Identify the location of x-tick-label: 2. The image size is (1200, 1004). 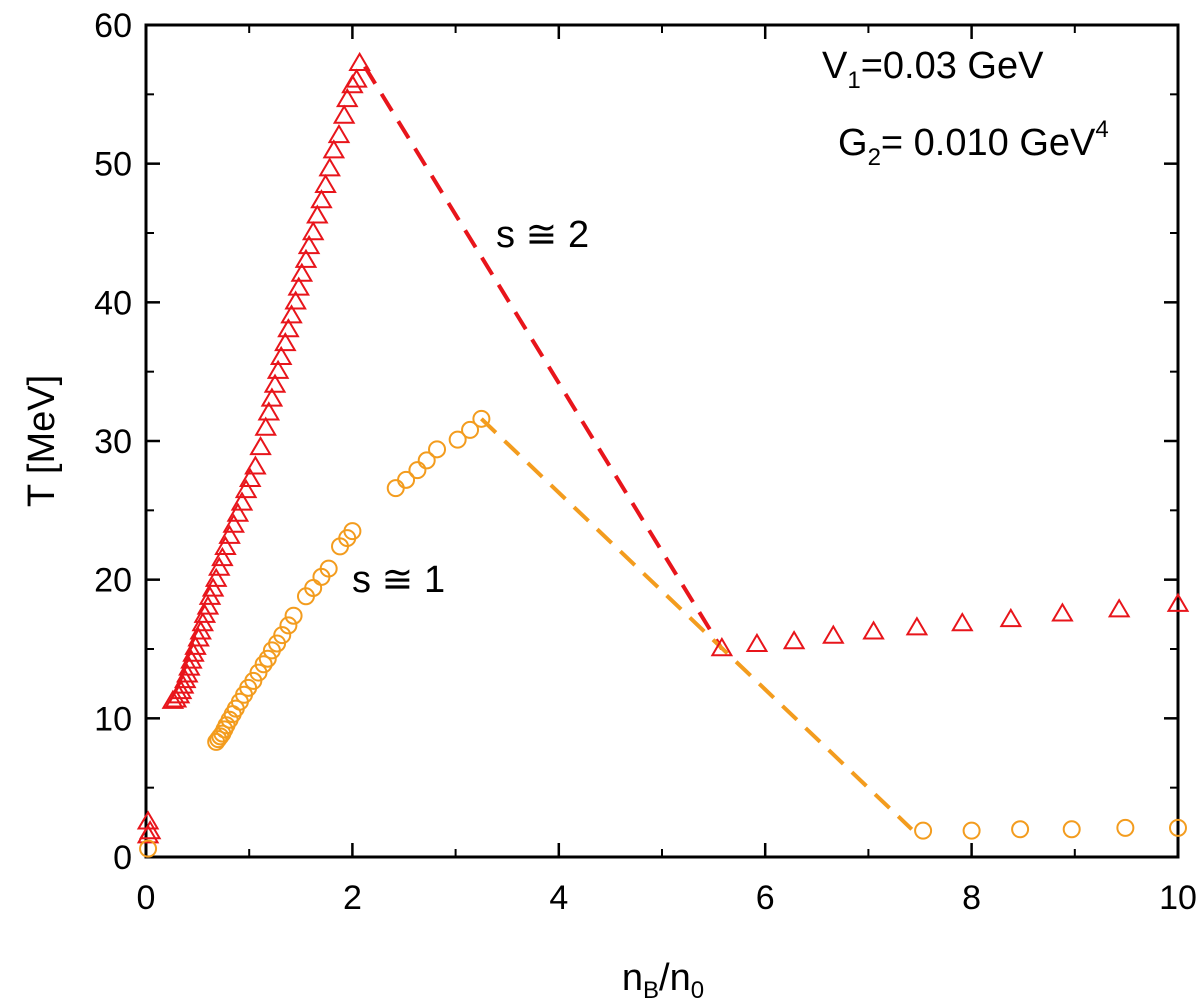
(352, 898).